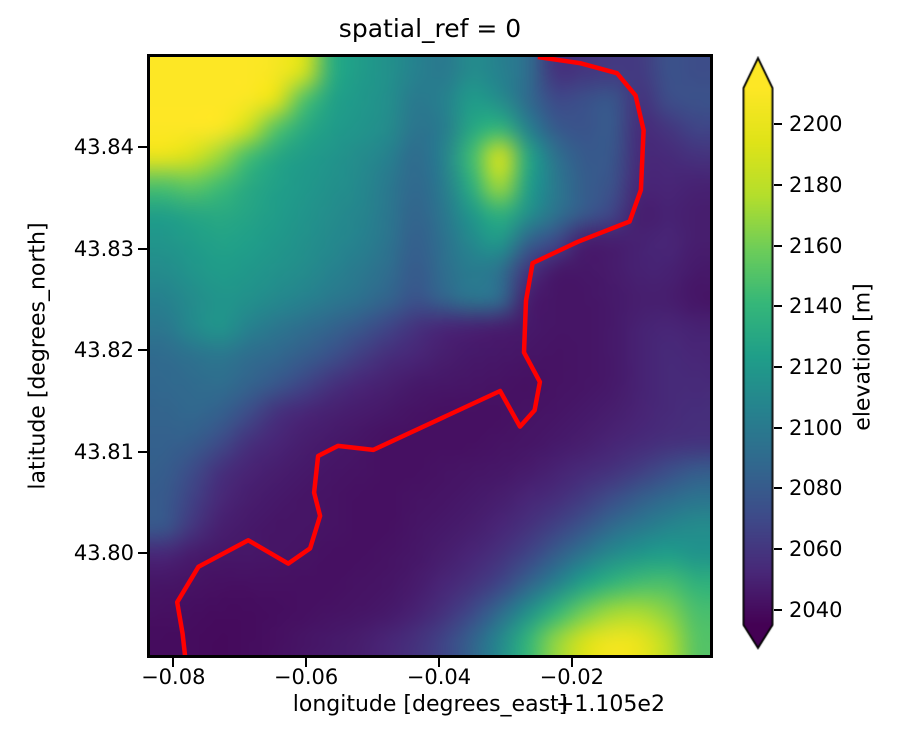 The height and width of the screenshot is (751, 915). I want to click on x-tick-label: −0.04, so click(439, 677).